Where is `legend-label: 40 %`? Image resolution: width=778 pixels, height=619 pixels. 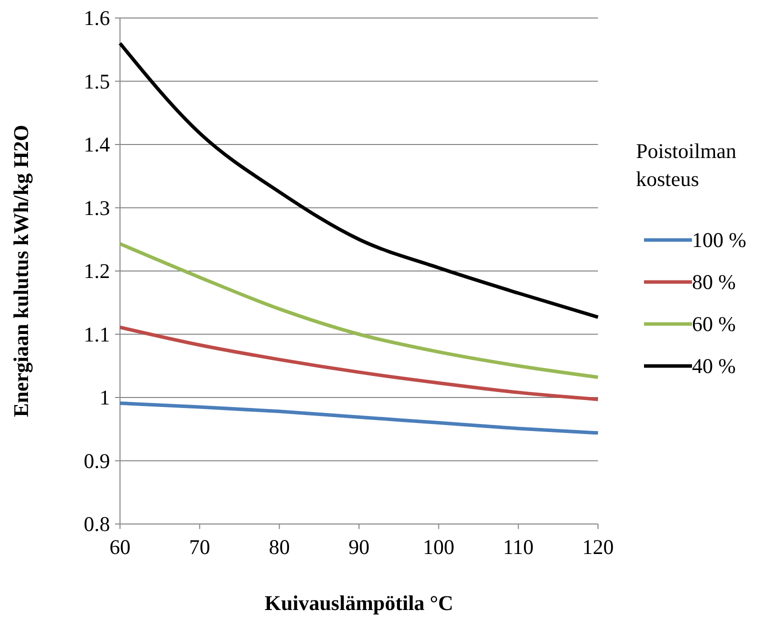 legend-label: 40 % is located at coordinates (714, 366).